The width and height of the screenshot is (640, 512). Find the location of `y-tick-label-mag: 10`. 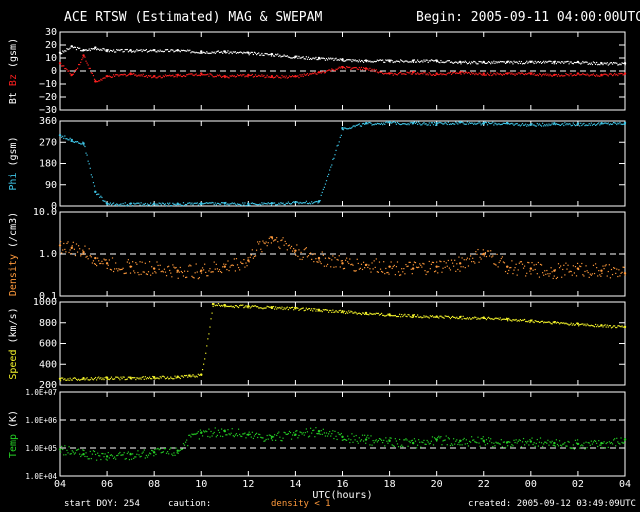

y-tick-label-mag: 10 is located at coordinates (51, 58).